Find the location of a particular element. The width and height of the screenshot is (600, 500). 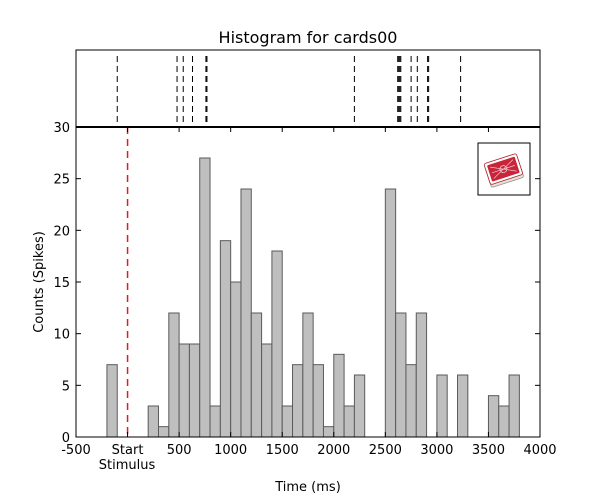

playing-cards-deck-icon is located at coordinates (504, 169).